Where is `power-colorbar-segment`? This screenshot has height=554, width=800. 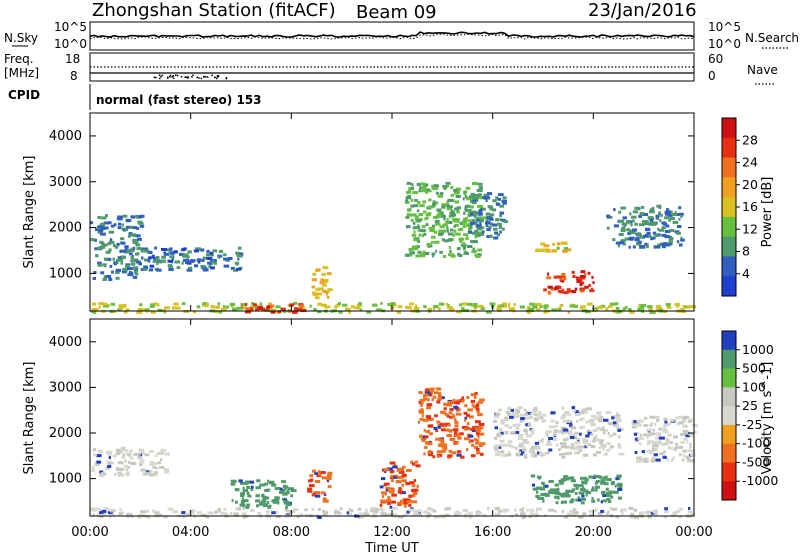 power-colorbar-segment is located at coordinates (729, 246).